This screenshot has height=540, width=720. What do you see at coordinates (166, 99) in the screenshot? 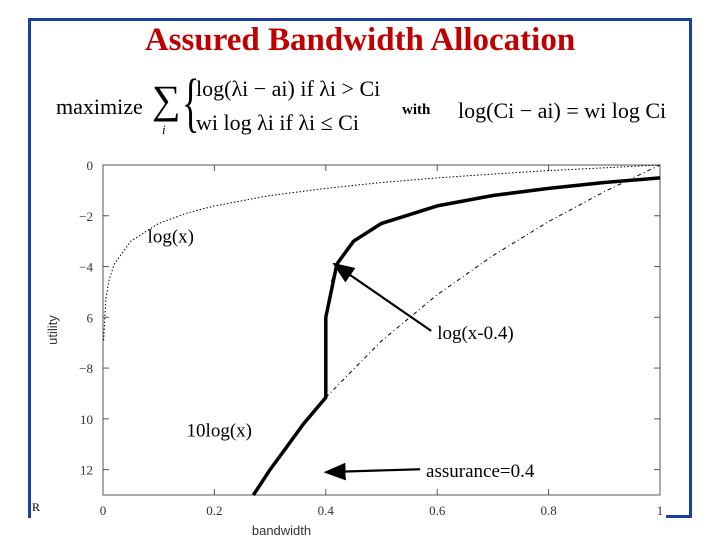
I see `sum-symbol: ∑` at bounding box center [166, 99].